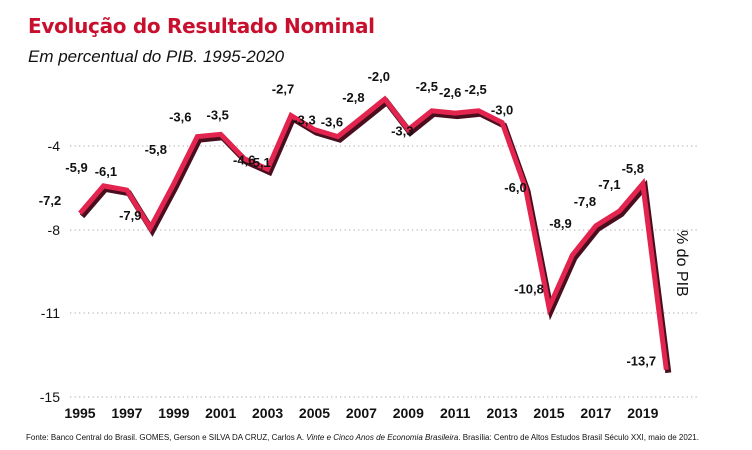 Image resolution: width=752 pixels, height=450 pixels. I want to click on data-label-2005: -3,3, so click(304, 120).